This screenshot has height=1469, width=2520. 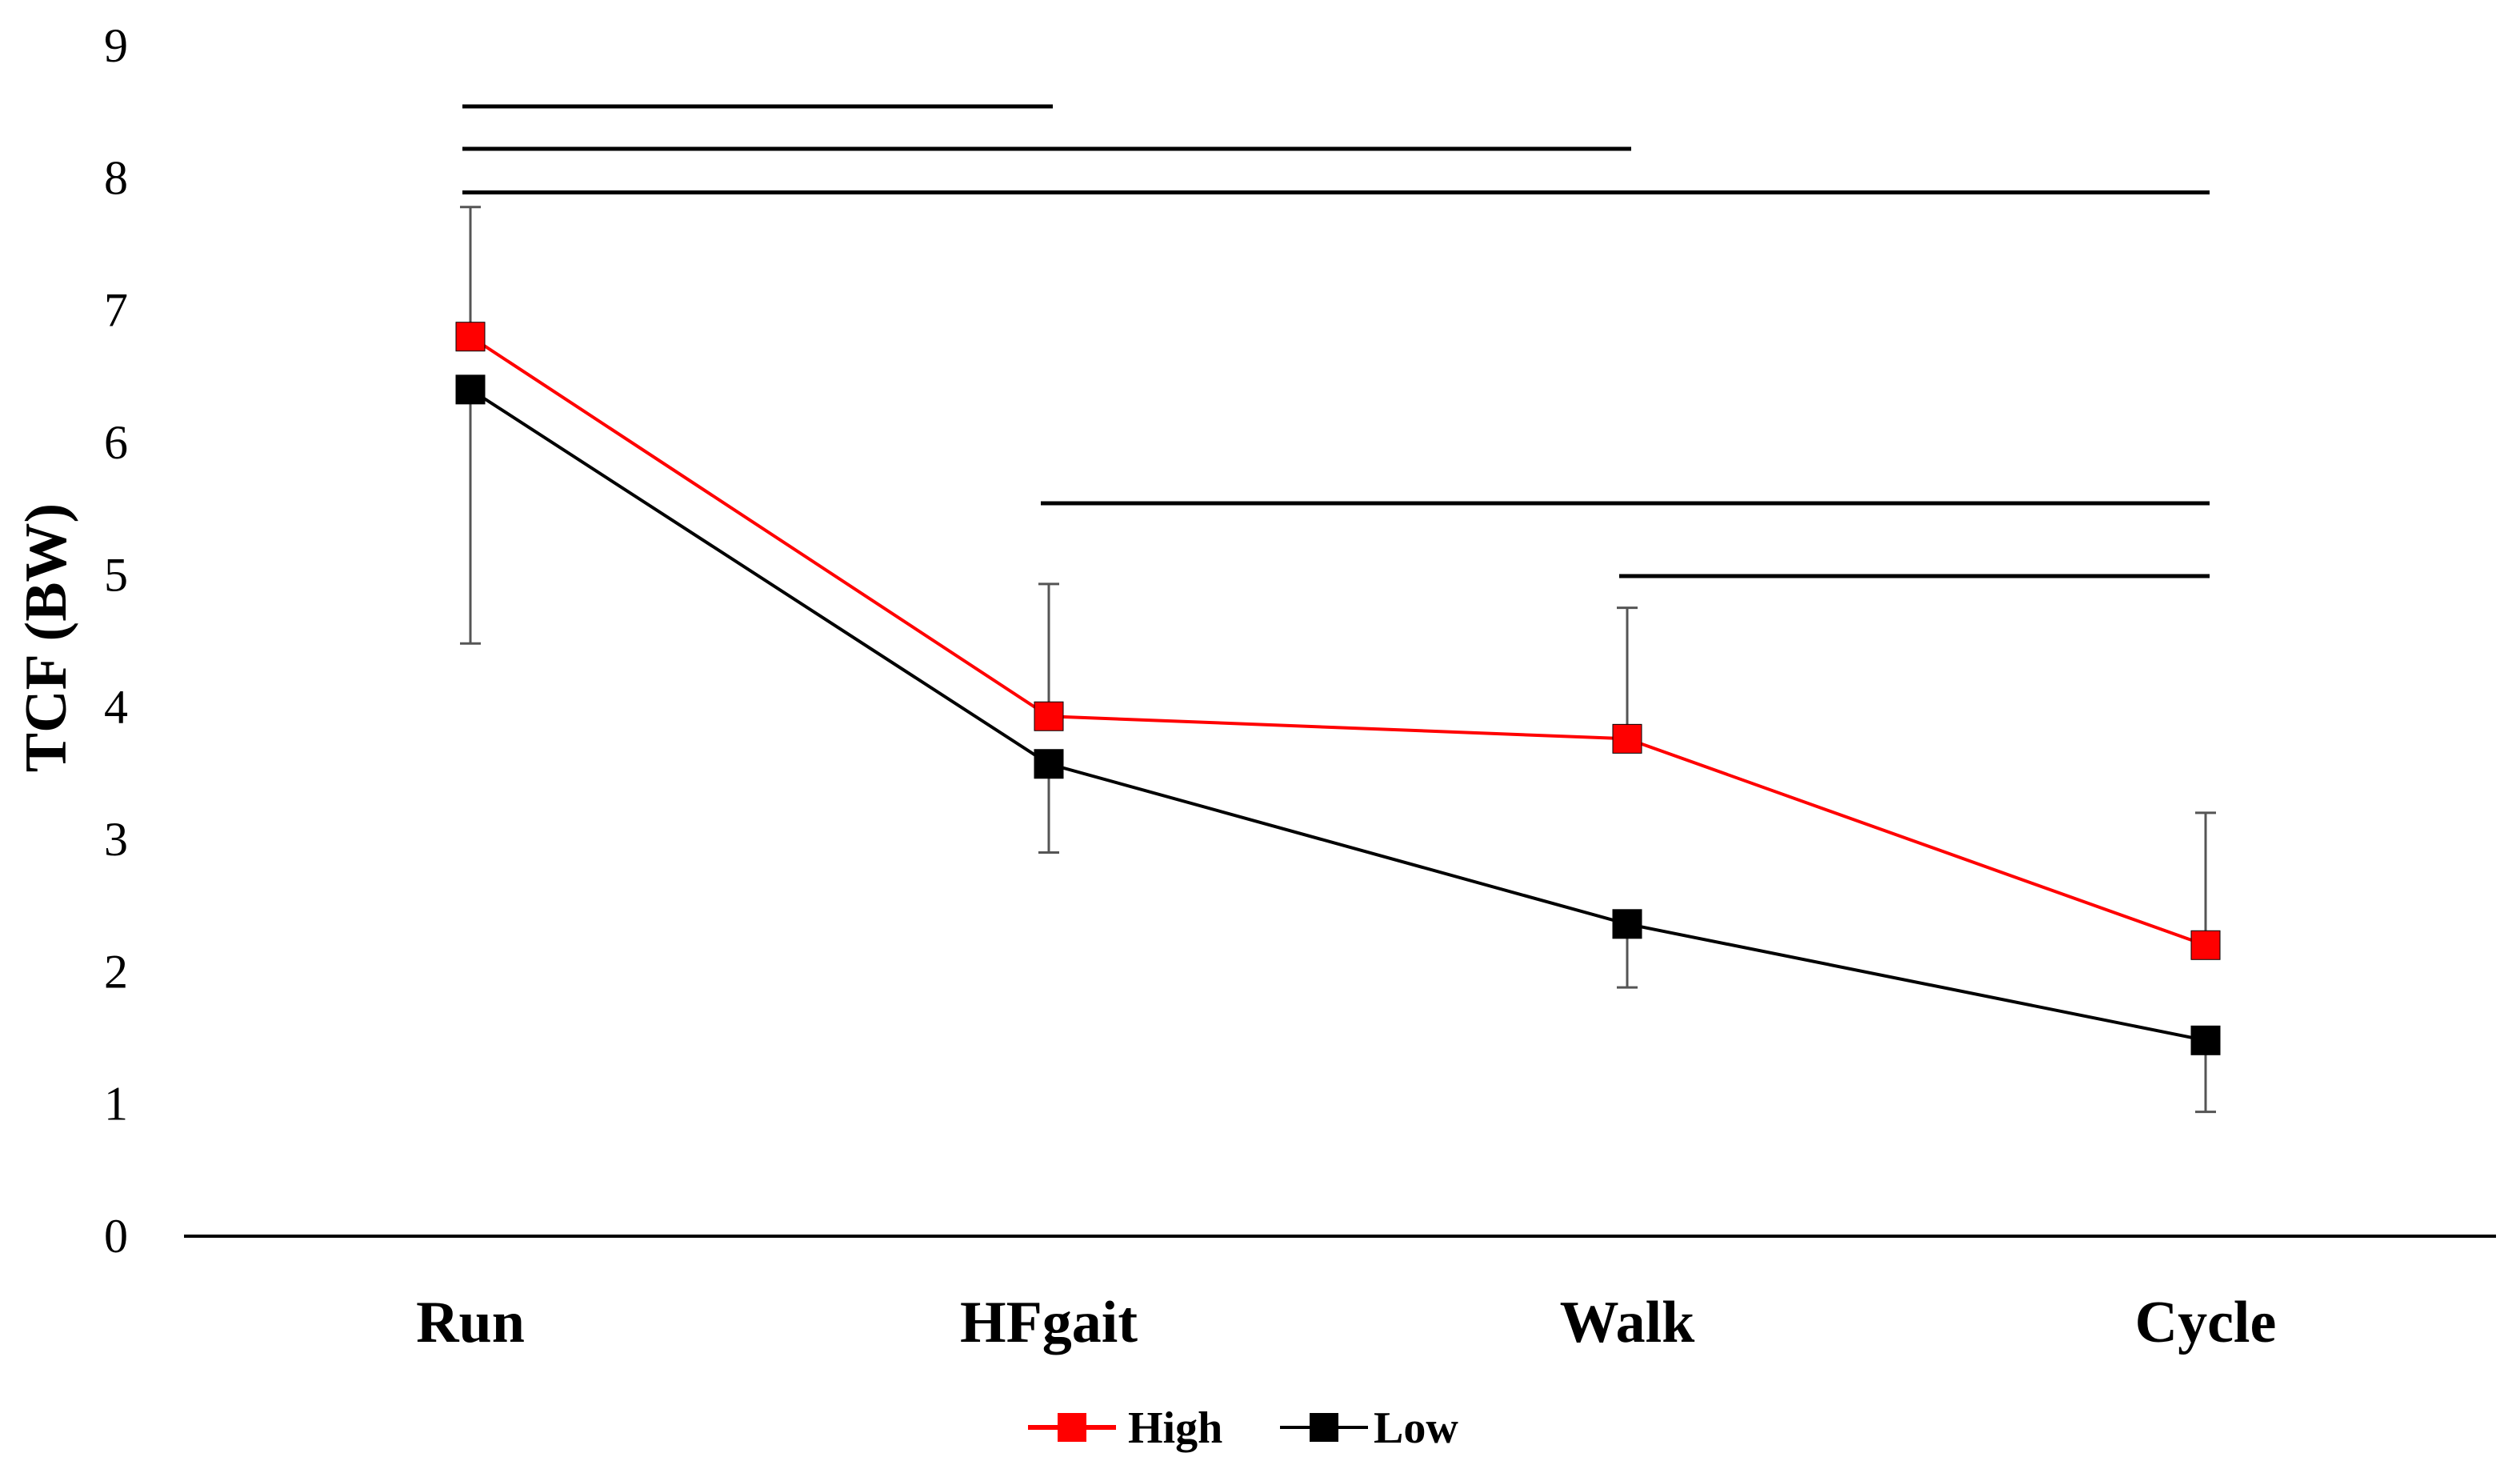 What do you see at coordinates (116, 971) in the screenshot?
I see `y-tick-label: 2` at bounding box center [116, 971].